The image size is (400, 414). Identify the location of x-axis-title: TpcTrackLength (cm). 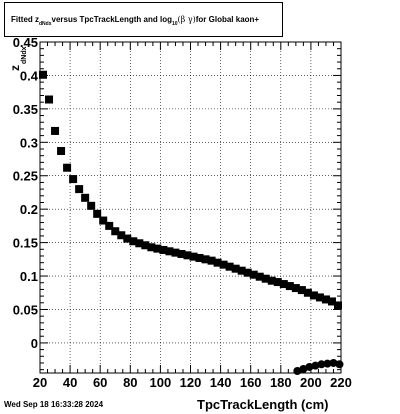
(263, 404).